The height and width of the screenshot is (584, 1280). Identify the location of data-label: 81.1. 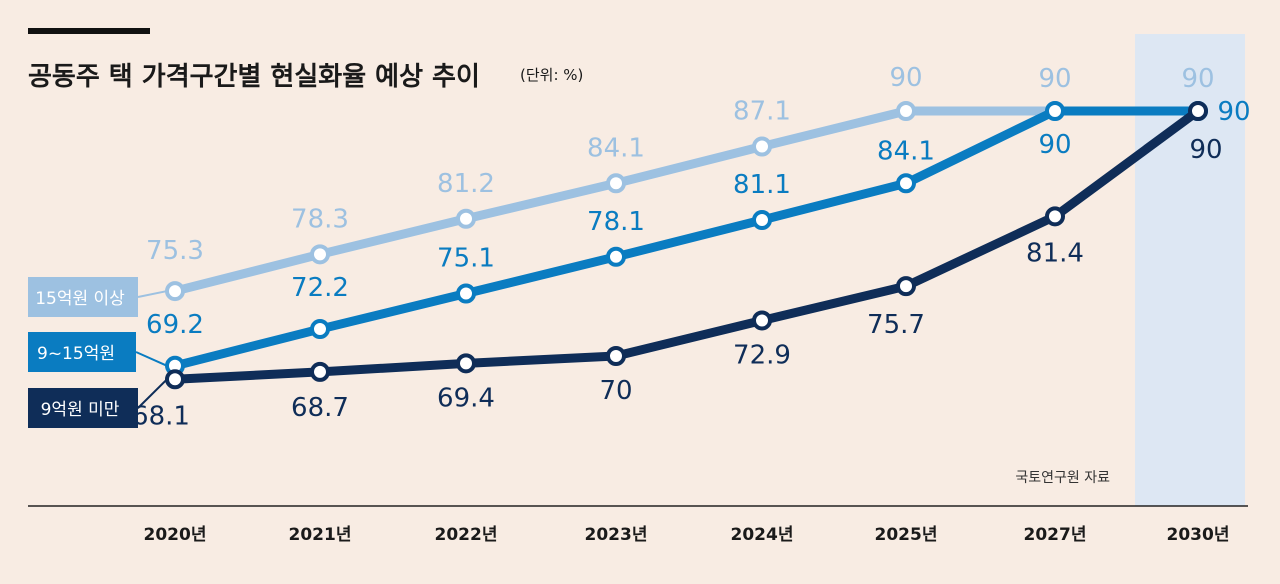
(762, 185).